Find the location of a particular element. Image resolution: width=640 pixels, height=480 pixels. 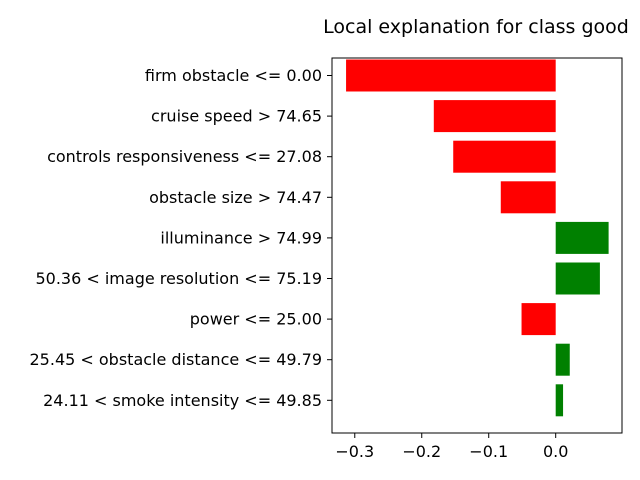

x-tick-label: −0.3 is located at coordinates (354, 451).